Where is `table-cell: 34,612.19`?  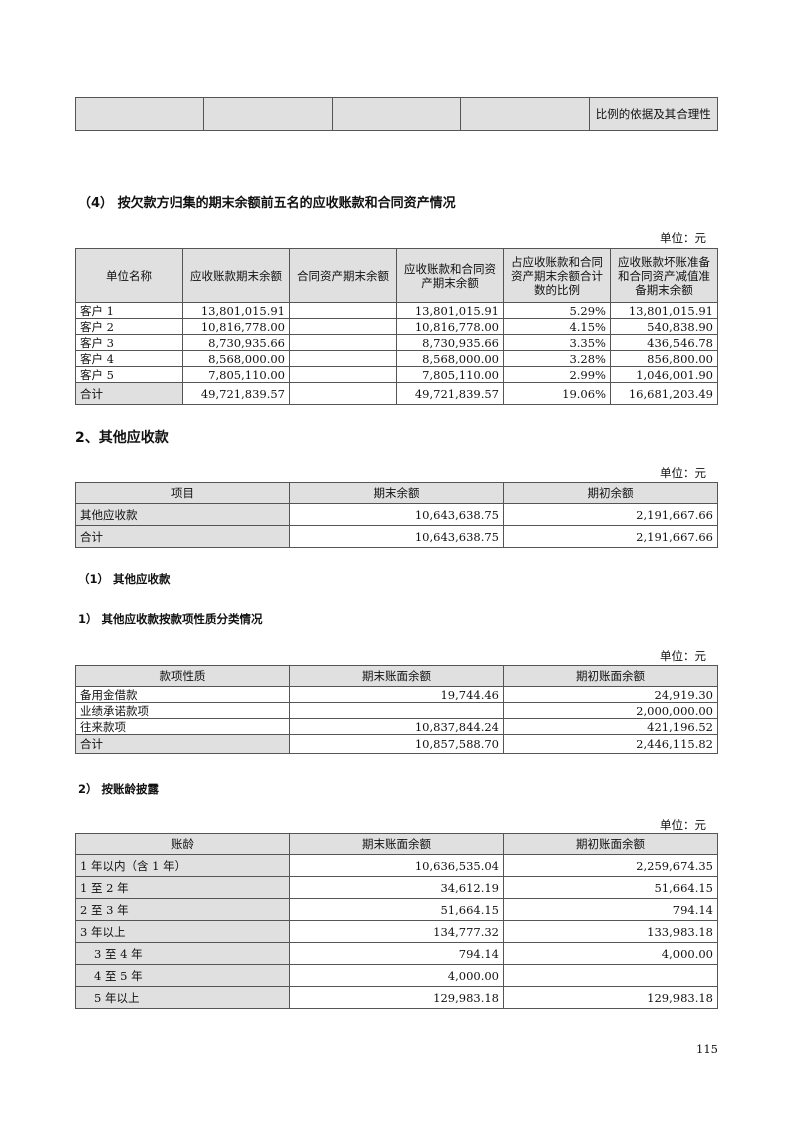
table-cell: 34,612.19 is located at coordinates (396, 887).